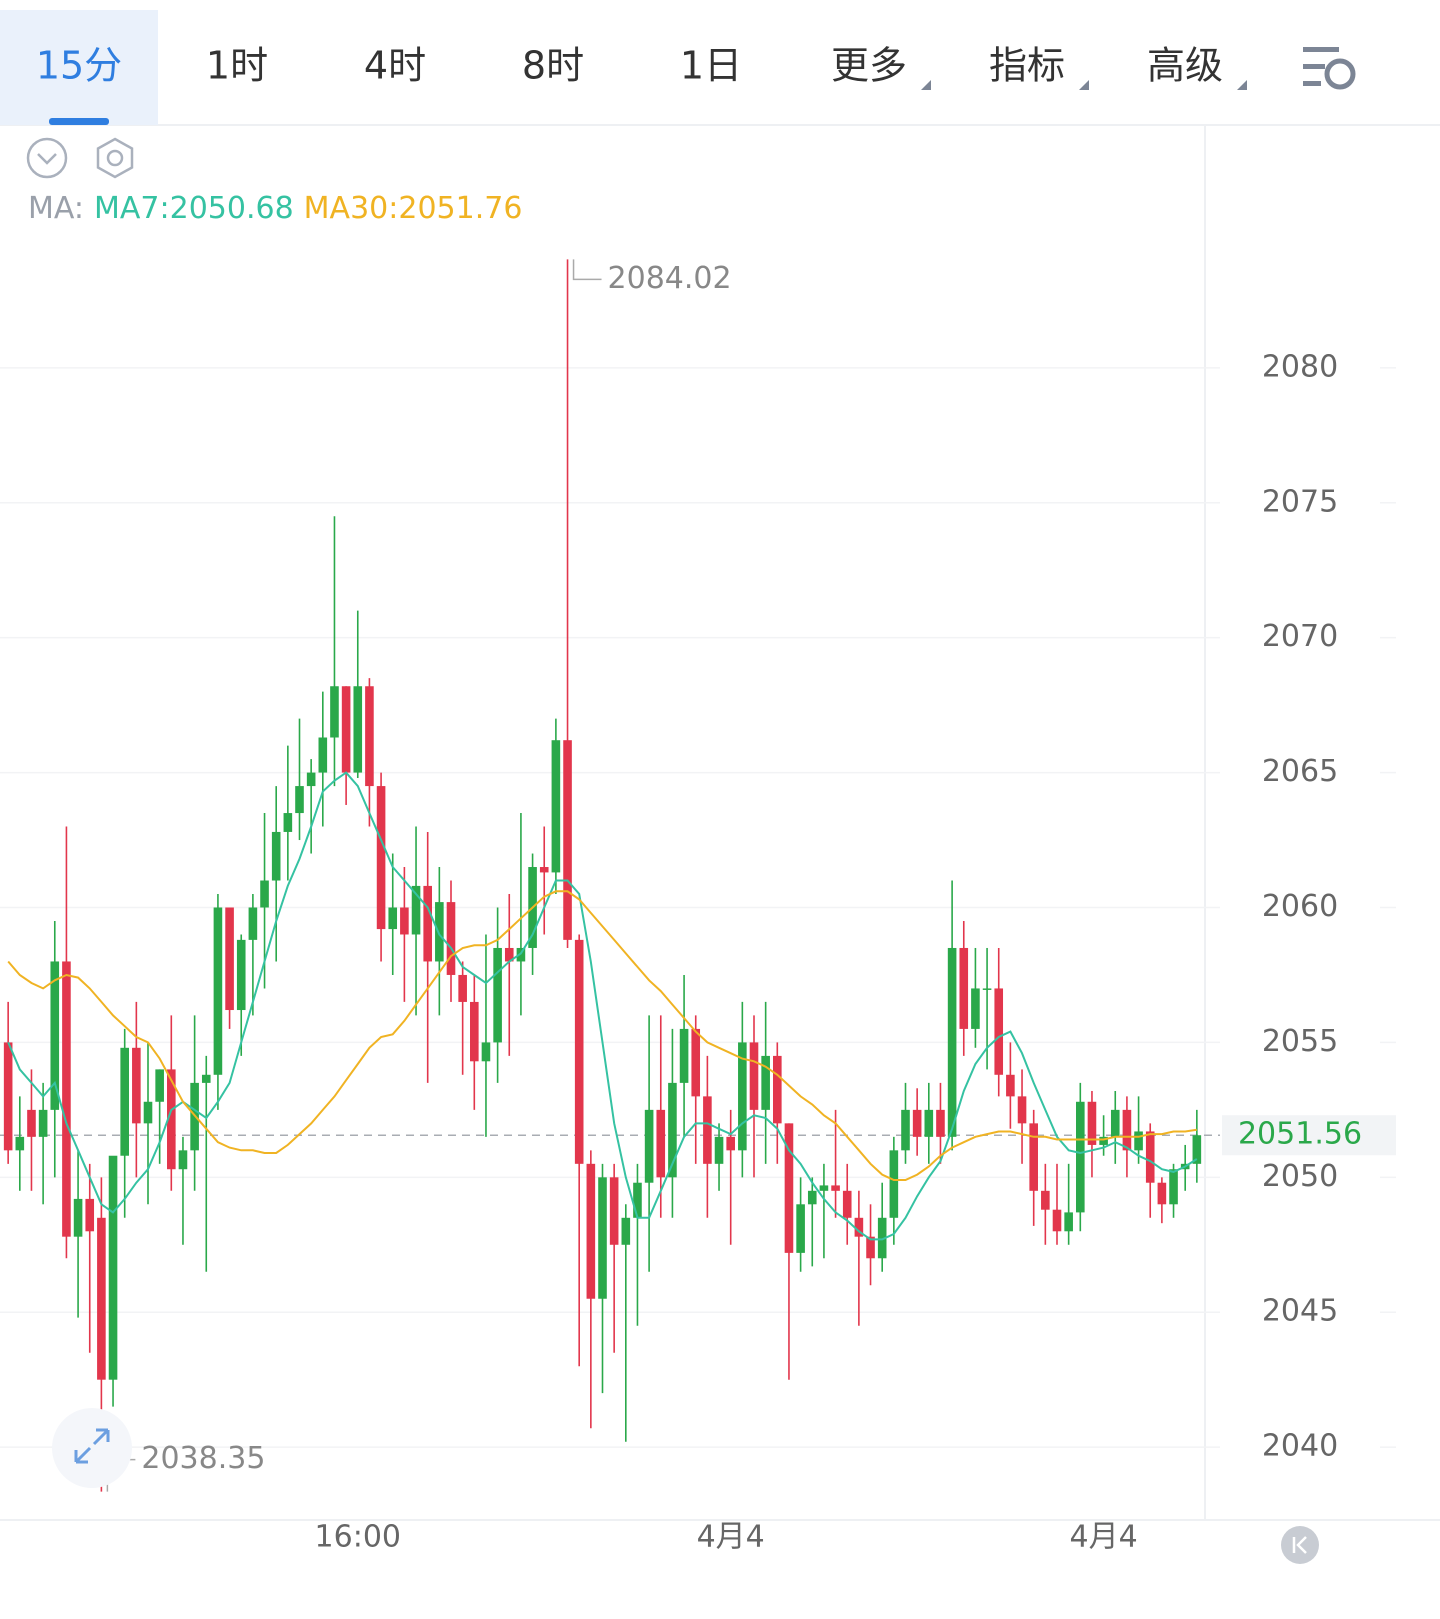  I want to click on y-tick-label: 2055, so click(1300, 1041).